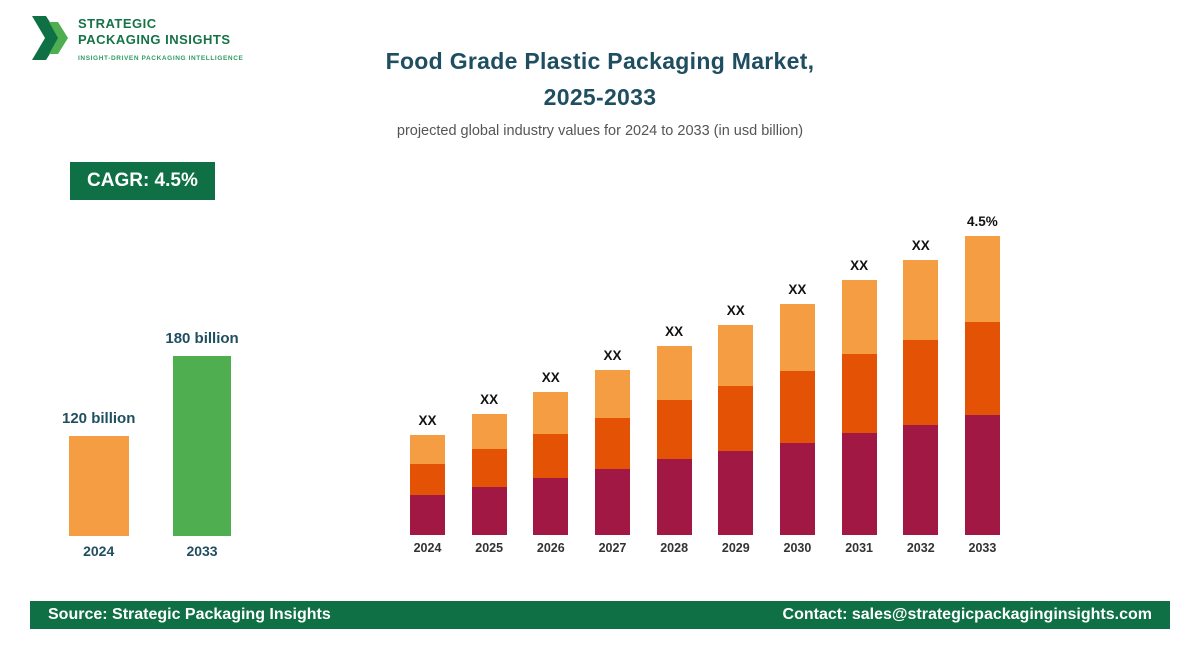  I want to click on summary-year-label: 2033, so click(202, 551).